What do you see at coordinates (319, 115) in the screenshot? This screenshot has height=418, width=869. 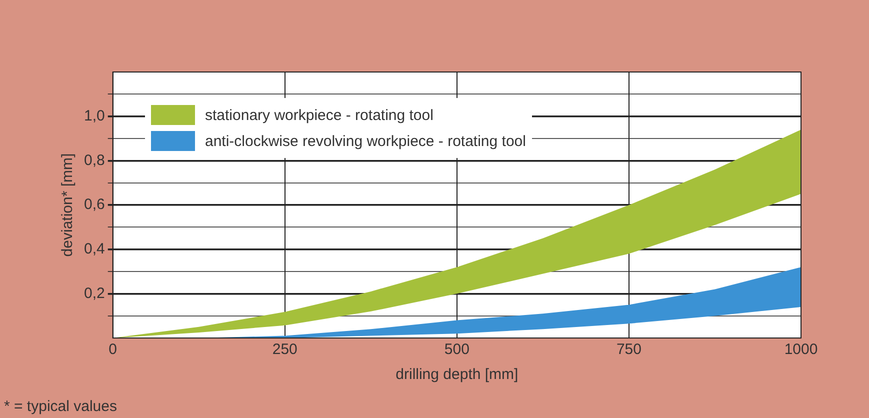 I see `legend-label: stationary workpiece - rotating tool` at bounding box center [319, 115].